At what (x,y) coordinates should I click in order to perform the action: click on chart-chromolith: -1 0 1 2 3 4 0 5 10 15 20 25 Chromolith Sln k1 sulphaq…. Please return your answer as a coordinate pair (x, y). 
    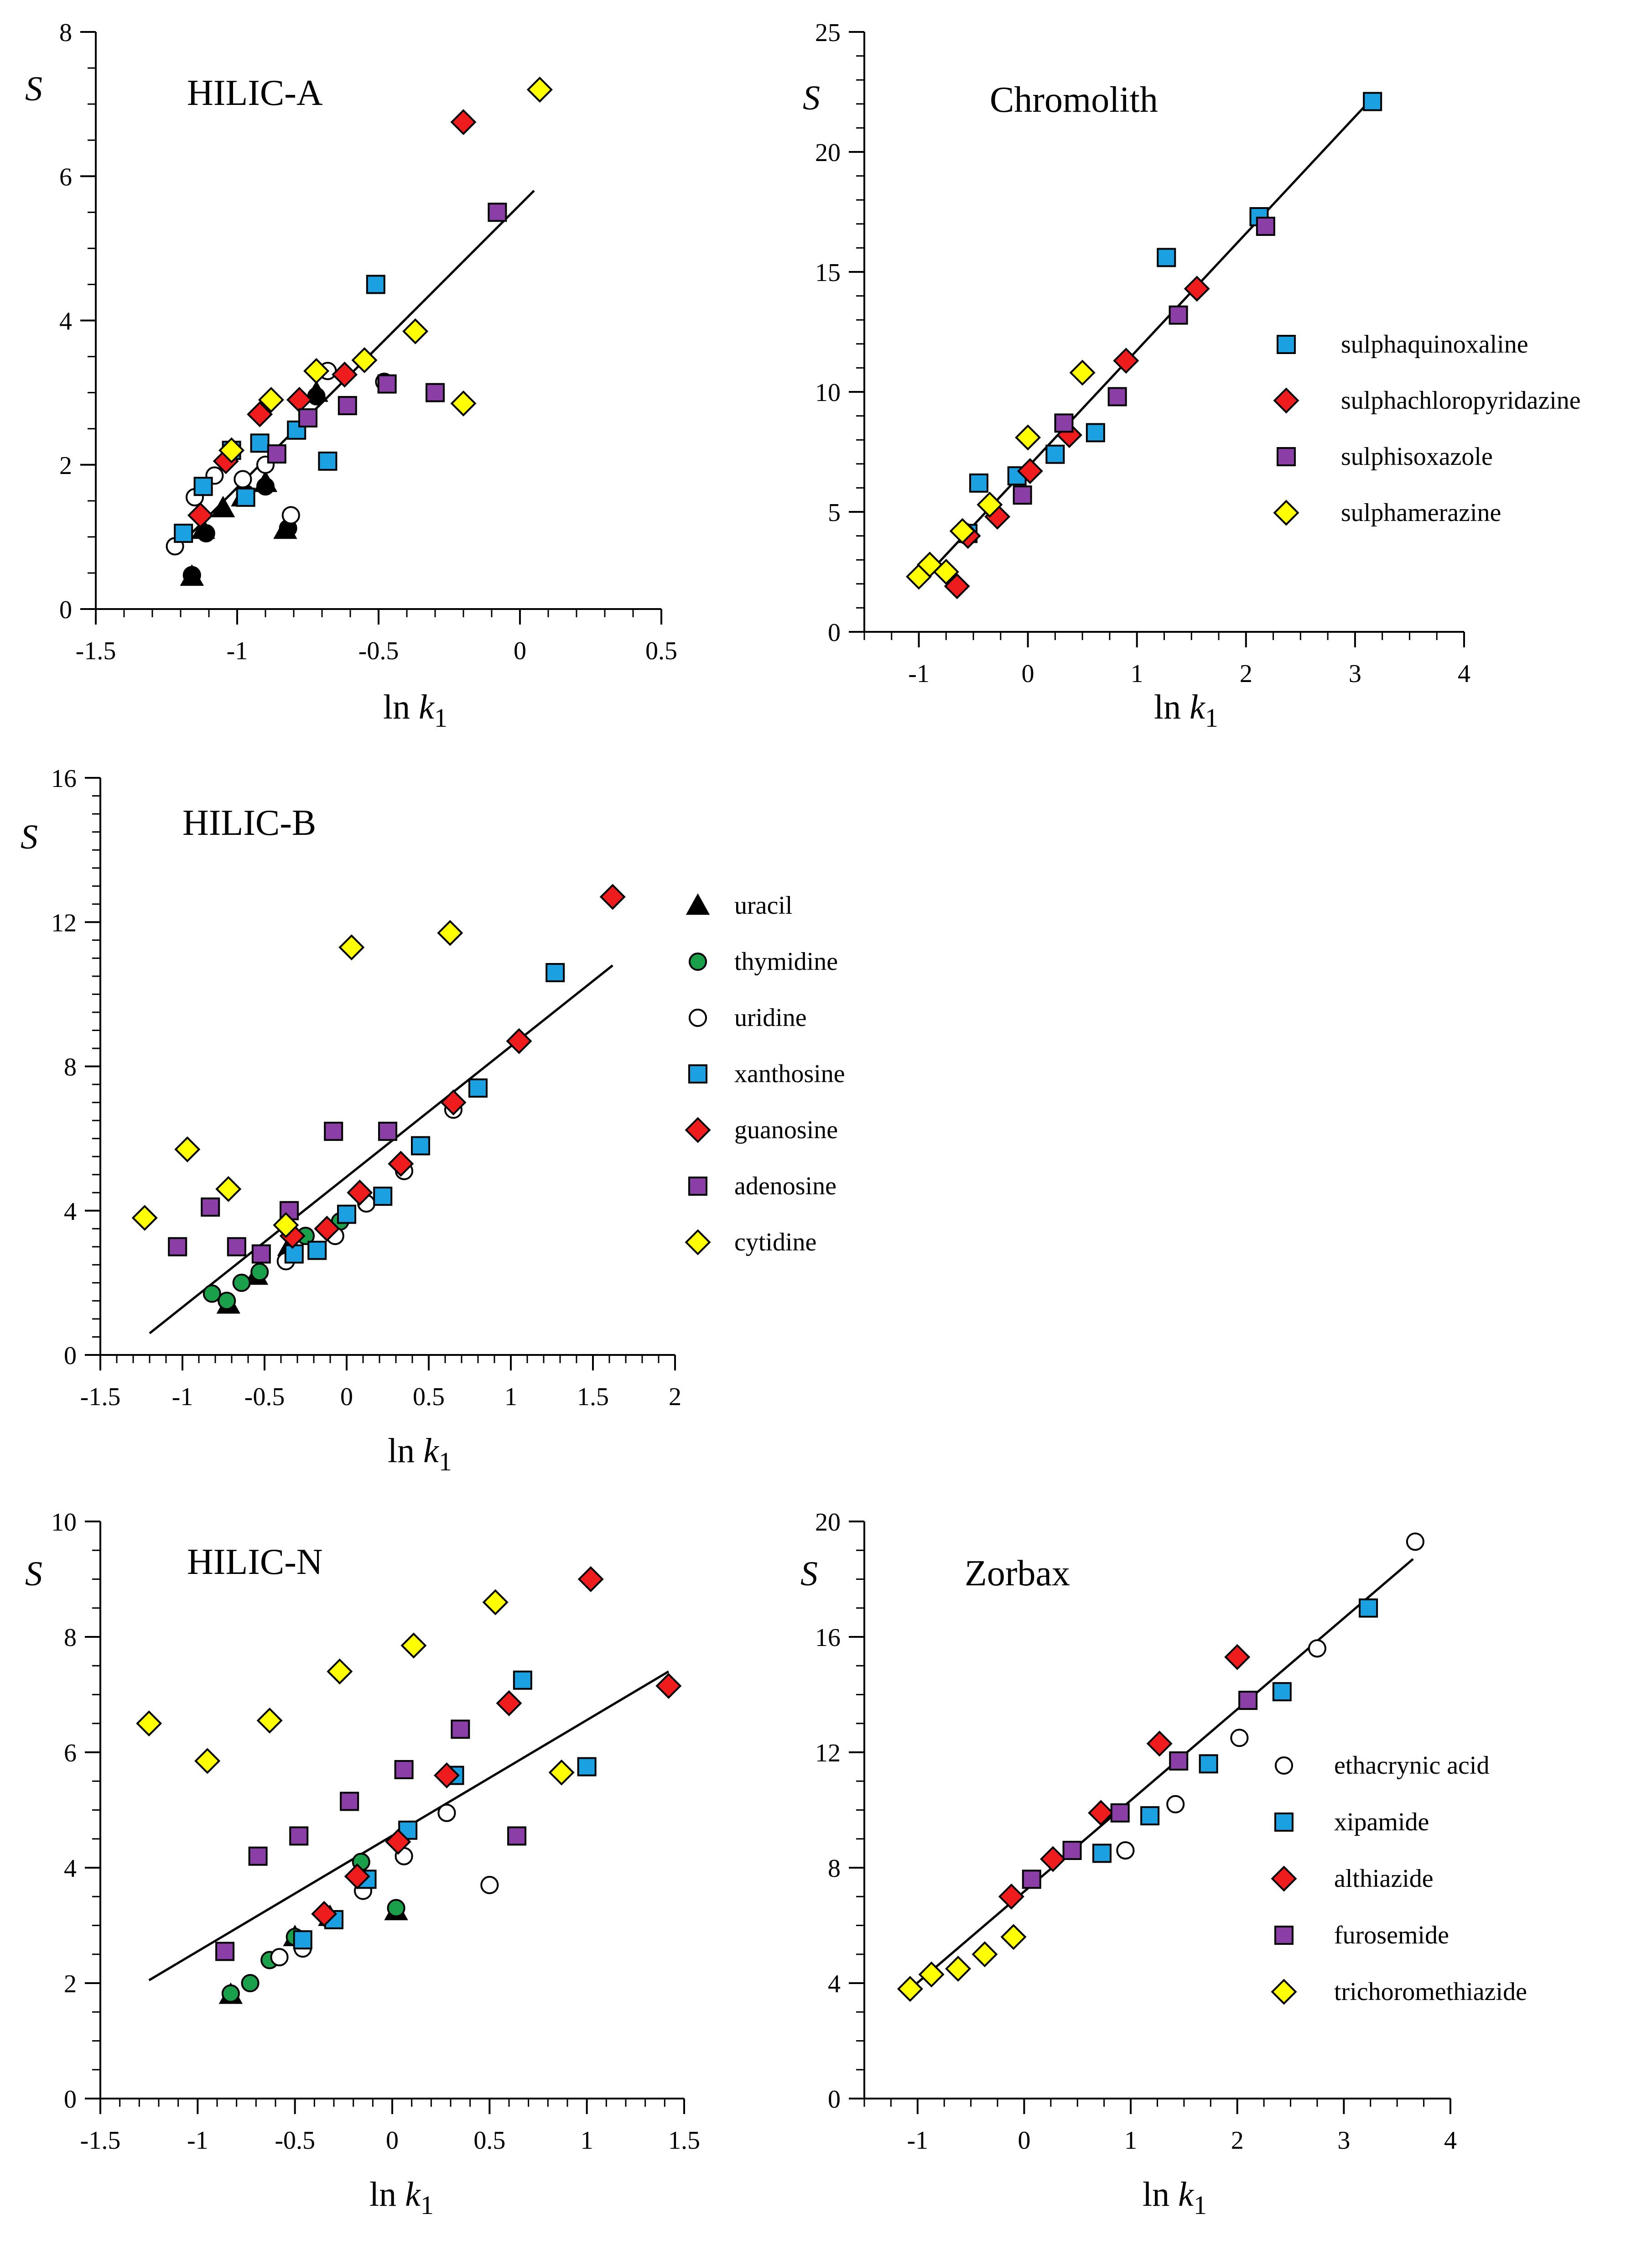
    Looking at the image, I should click on (1192, 376).